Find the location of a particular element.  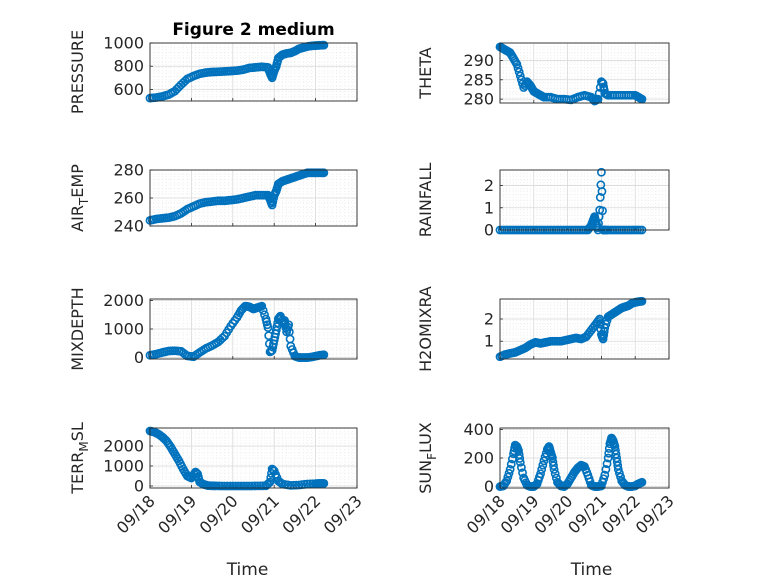

panel-h2omixra: 1 2 H2OMIXRA is located at coordinates (543, 329).